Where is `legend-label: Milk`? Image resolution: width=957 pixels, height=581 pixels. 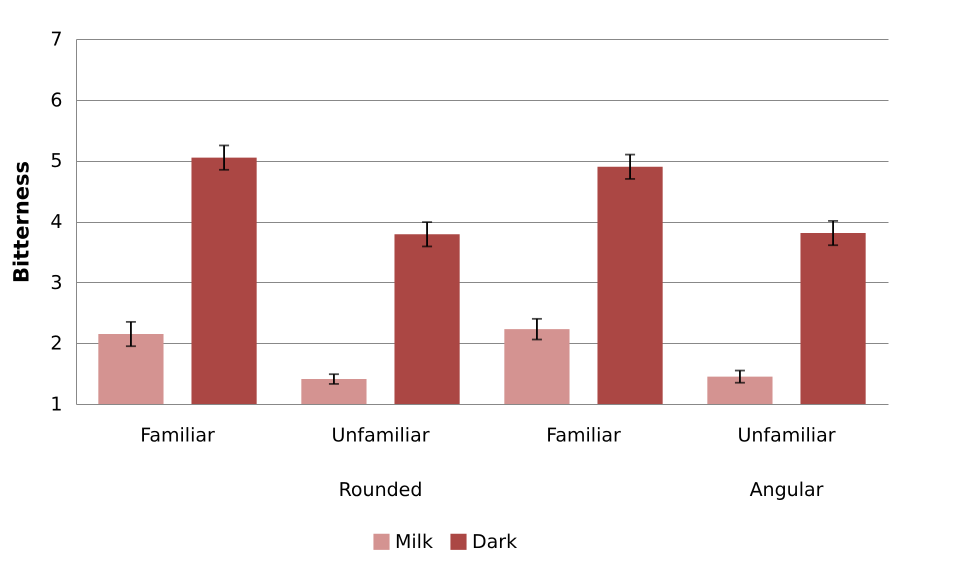 legend-label: Milk is located at coordinates (414, 541).